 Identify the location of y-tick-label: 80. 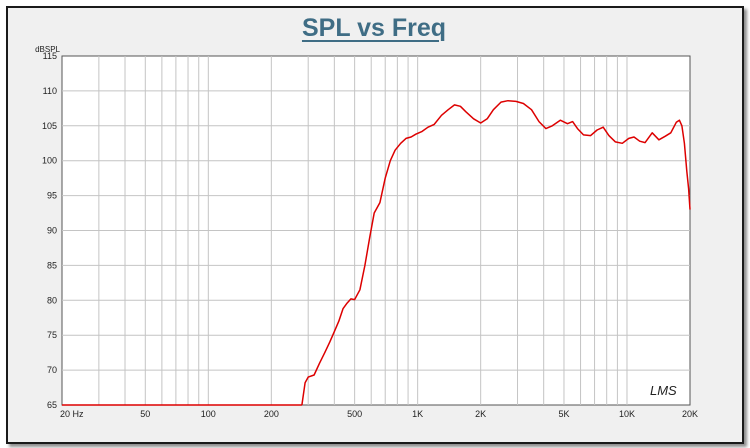
(52, 300).